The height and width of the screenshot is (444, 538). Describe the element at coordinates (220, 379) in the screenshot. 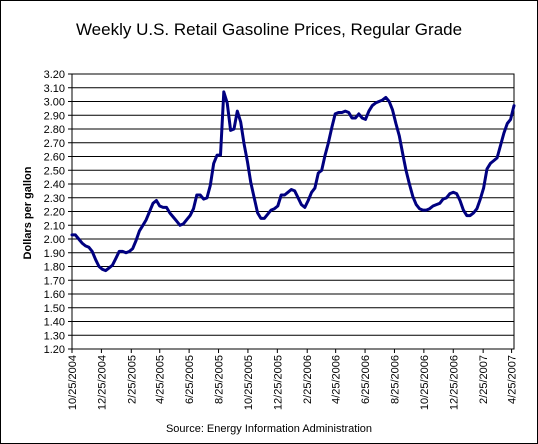

I see `x-tick-label: 8/25/2005` at that location.